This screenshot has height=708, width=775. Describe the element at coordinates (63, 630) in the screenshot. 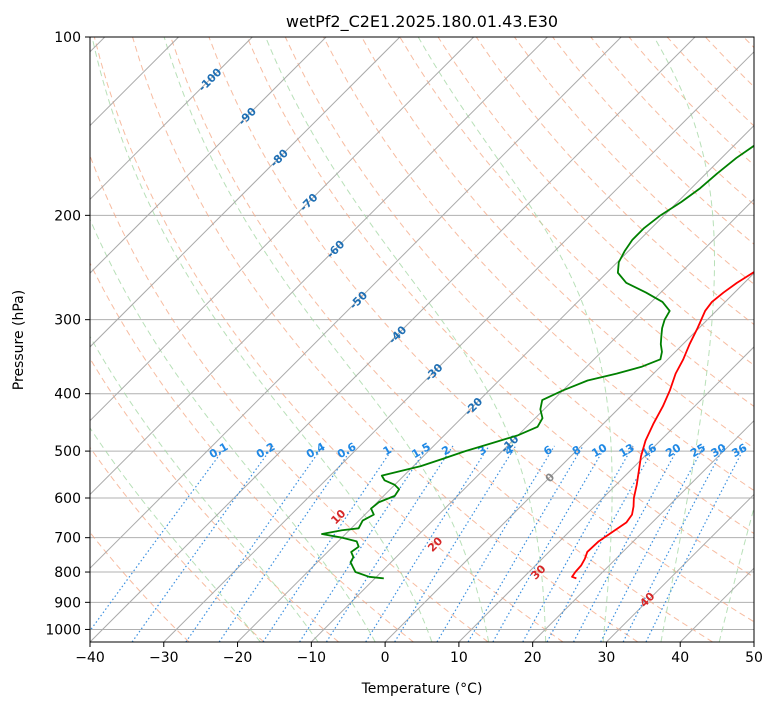

I see `y-tick-label: 1000` at that location.